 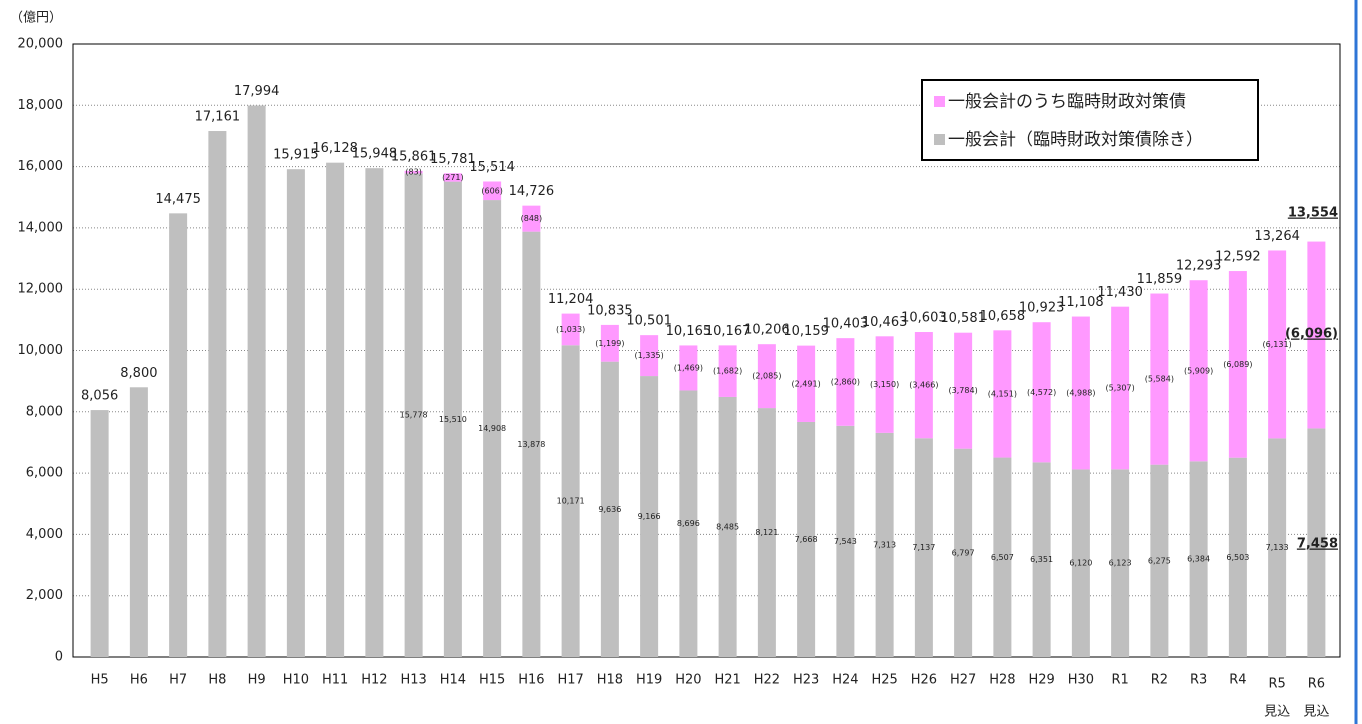 What do you see at coordinates (1199, 266) in the screenshot?
I see `total-label: 12,293` at bounding box center [1199, 266].